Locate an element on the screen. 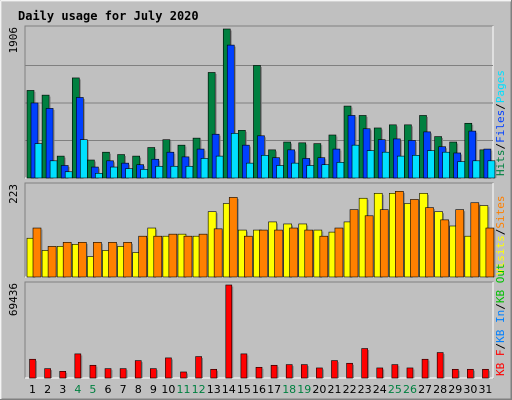  bar-kb-f-day-9-face is located at coordinates (153, 373).